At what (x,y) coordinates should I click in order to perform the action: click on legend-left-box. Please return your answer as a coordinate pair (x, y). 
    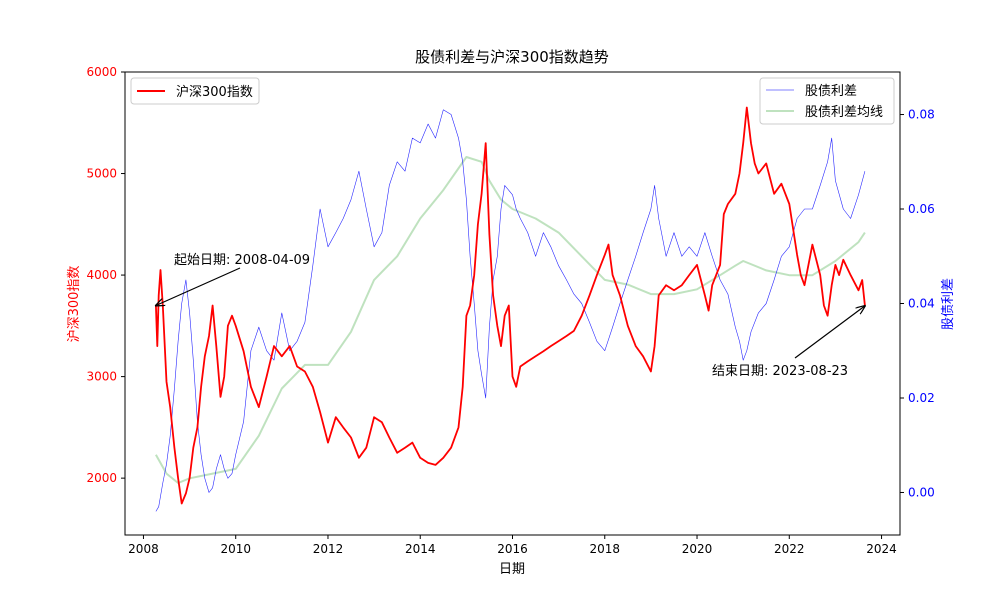
    Looking at the image, I should click on (195, 91).